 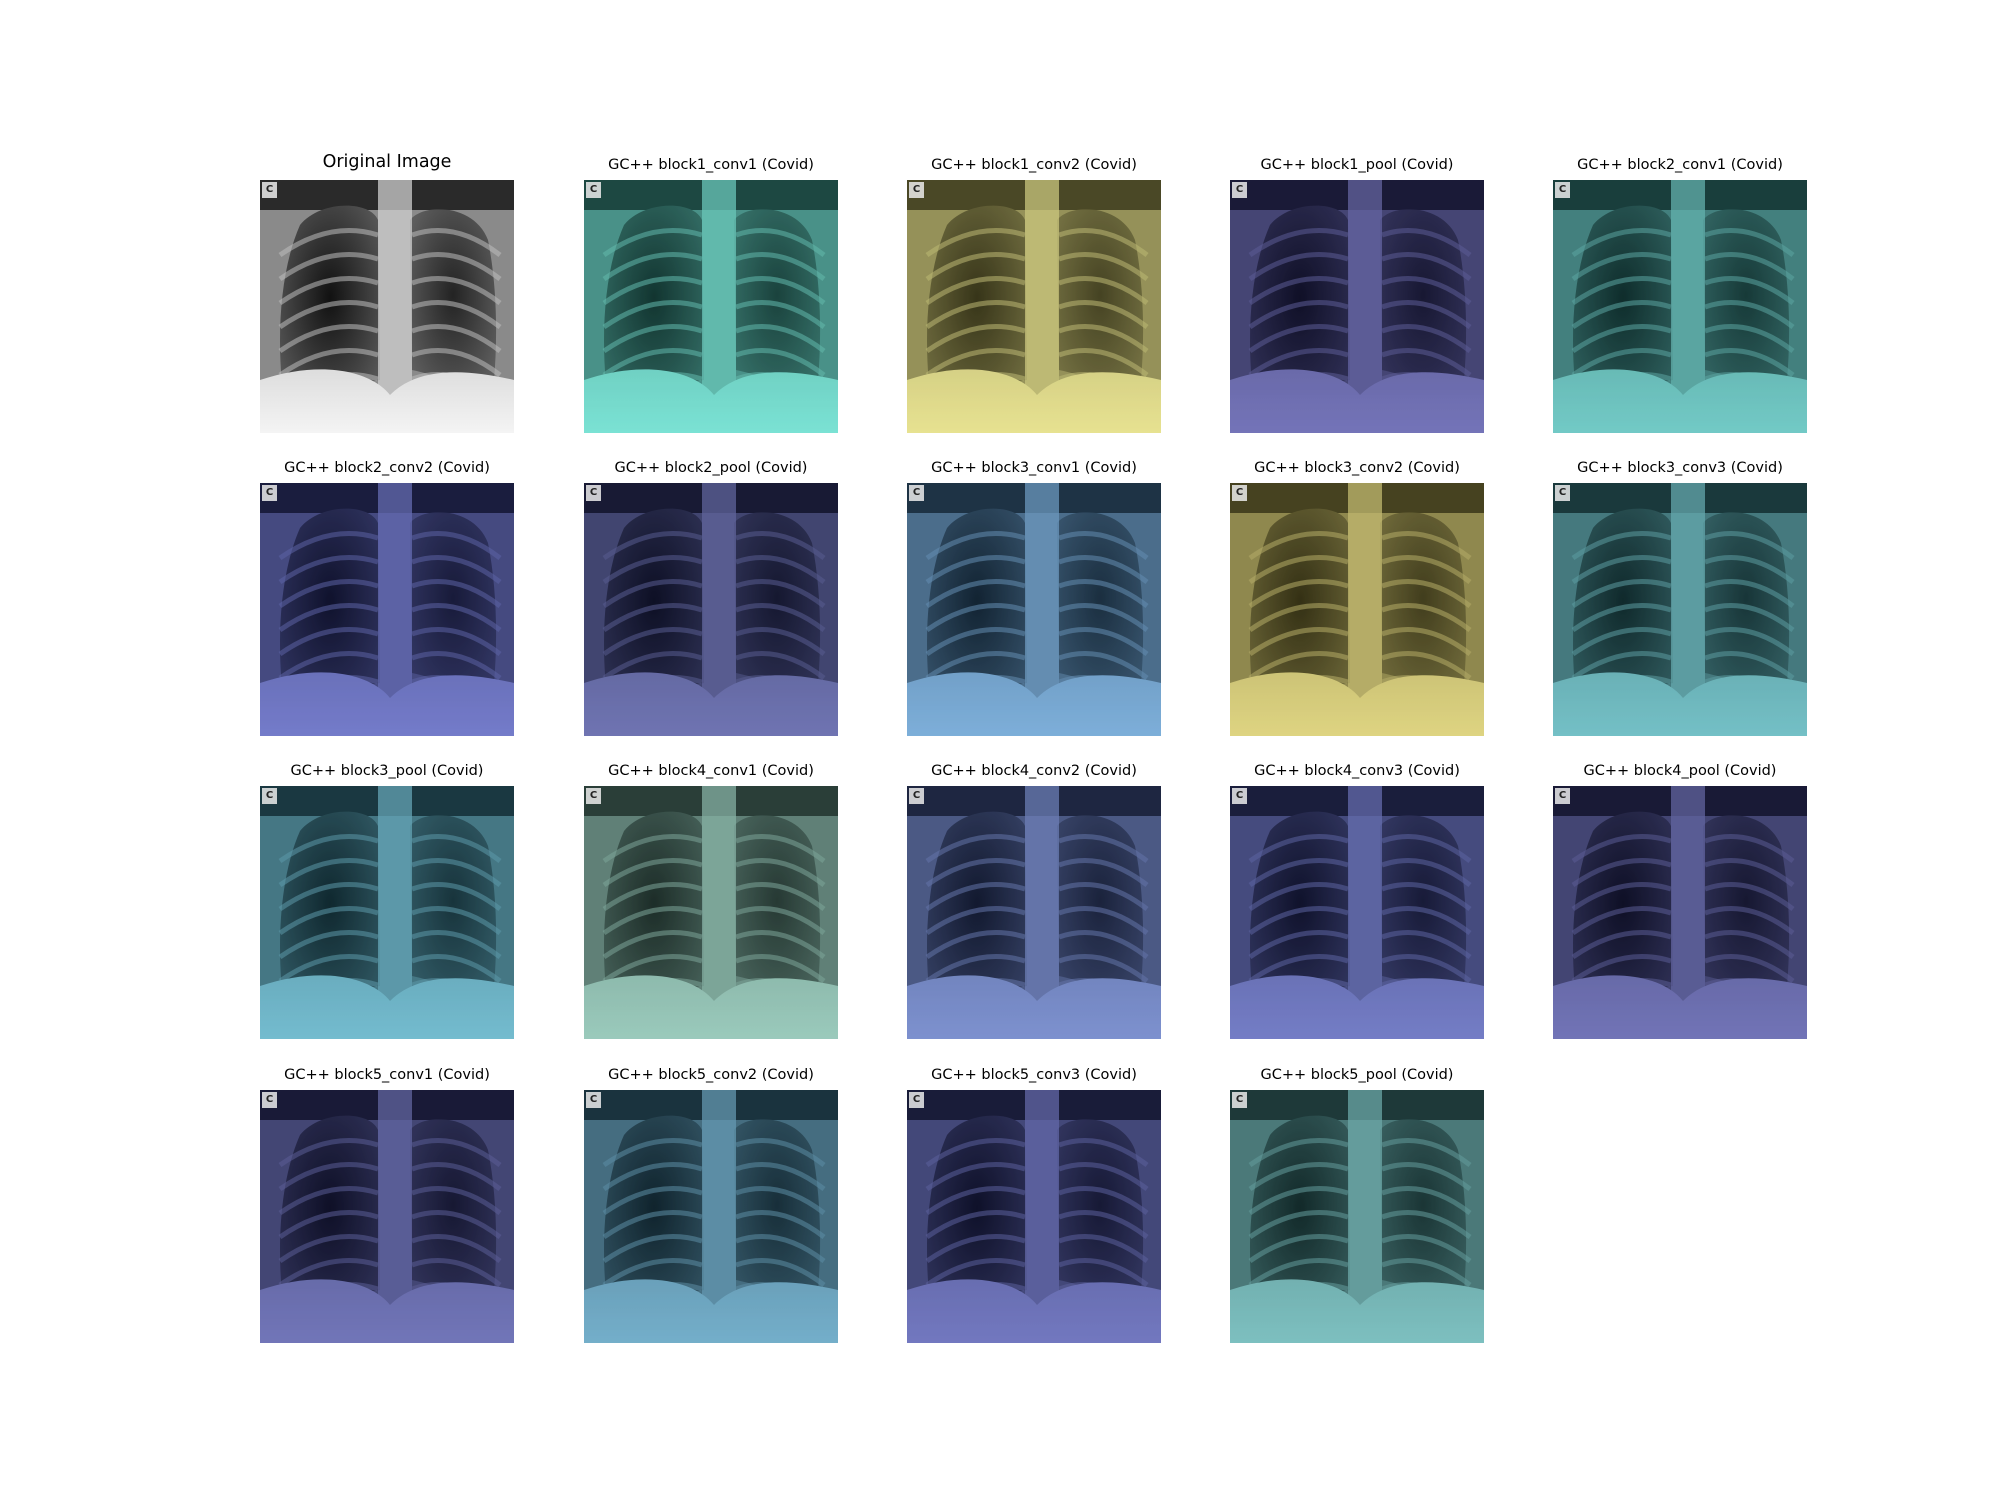 What do you see at coordinates (1357, 468) in the screenshot?
I see `panel-title: GC++ block3_conv2 (Covid)` at bounding box center [1357, 468].